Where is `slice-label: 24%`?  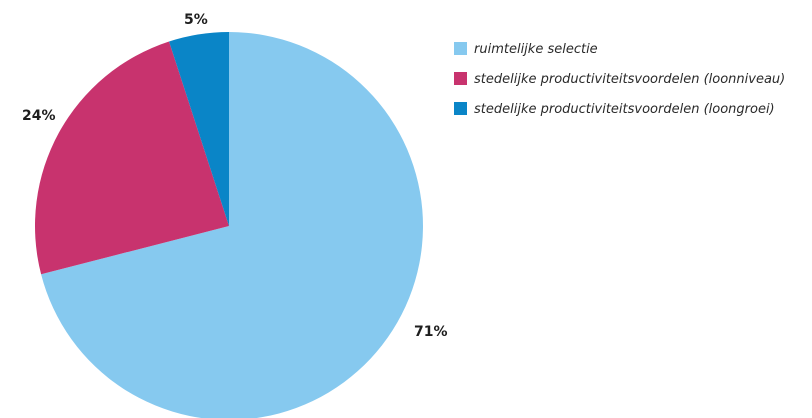 slice-label: 24% is located at coordinates (39, 116).